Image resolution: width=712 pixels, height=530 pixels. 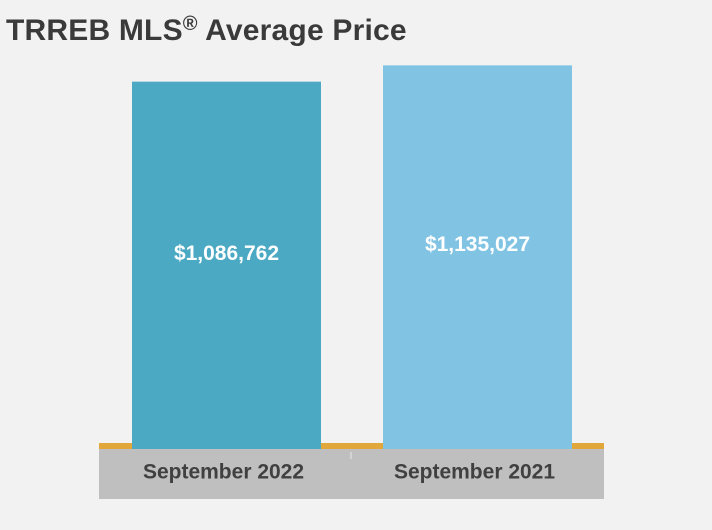 What do you see at coordinates (223, 472) in the screenshot?
I see `category-label-1: September 2022` at bounding box center [223, 472].